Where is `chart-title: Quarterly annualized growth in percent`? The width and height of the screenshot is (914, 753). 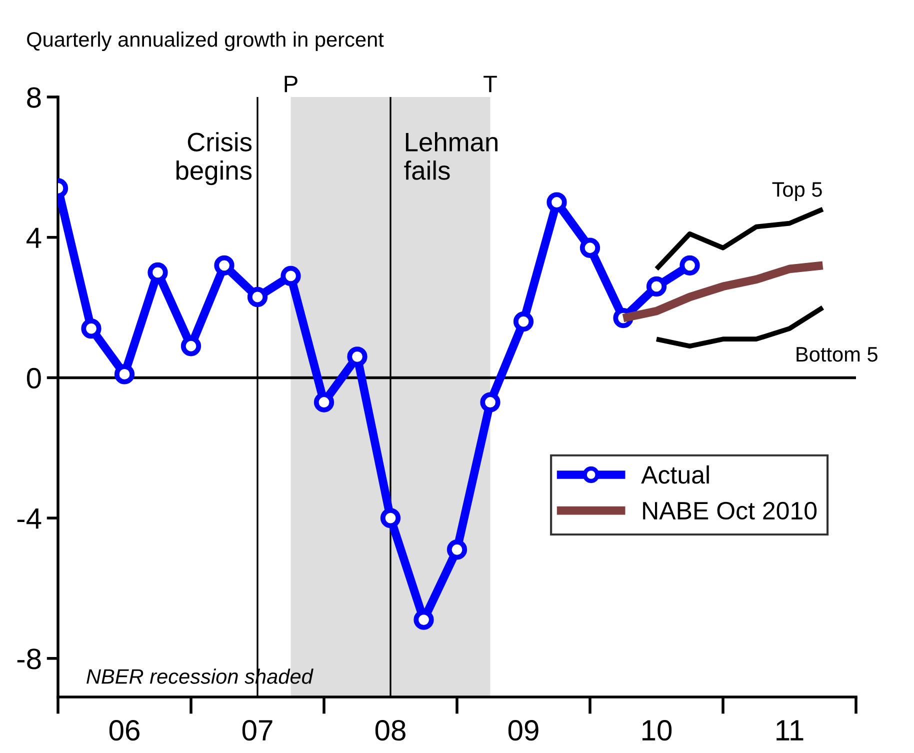 chart-title: Quarterly annualized growth in percent is located at coordinates (205, 41).